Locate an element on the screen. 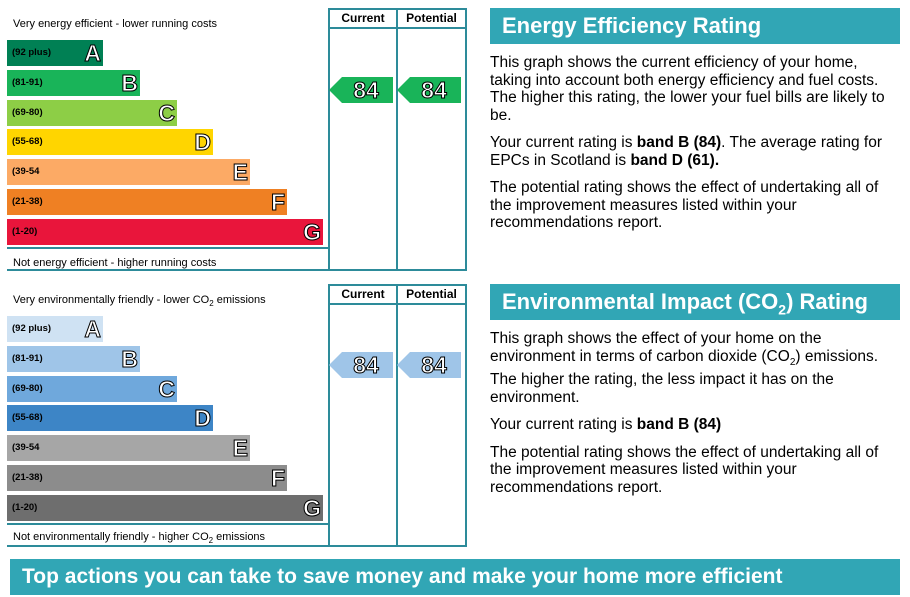 The image size is (910, 597). energy-panel-title: Energy Efficiency Rating is located at coordinates (695, 26).